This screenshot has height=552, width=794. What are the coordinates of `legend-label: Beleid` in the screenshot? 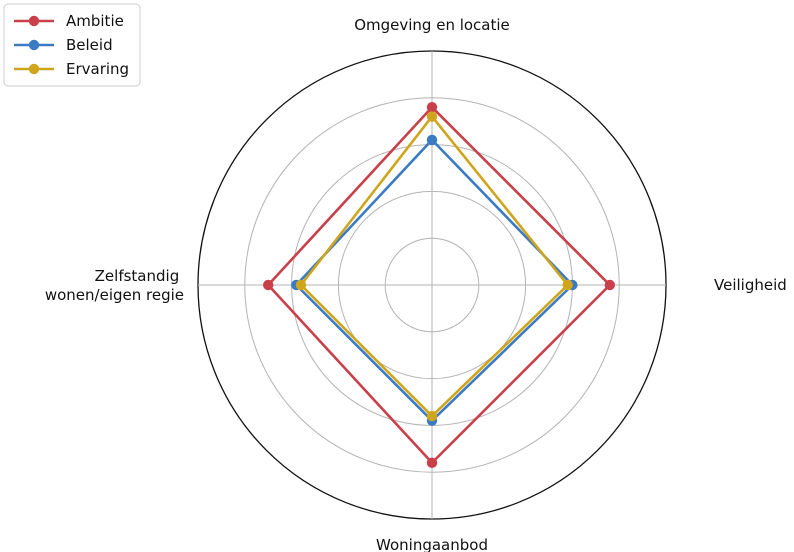 It's located at (89, 45).